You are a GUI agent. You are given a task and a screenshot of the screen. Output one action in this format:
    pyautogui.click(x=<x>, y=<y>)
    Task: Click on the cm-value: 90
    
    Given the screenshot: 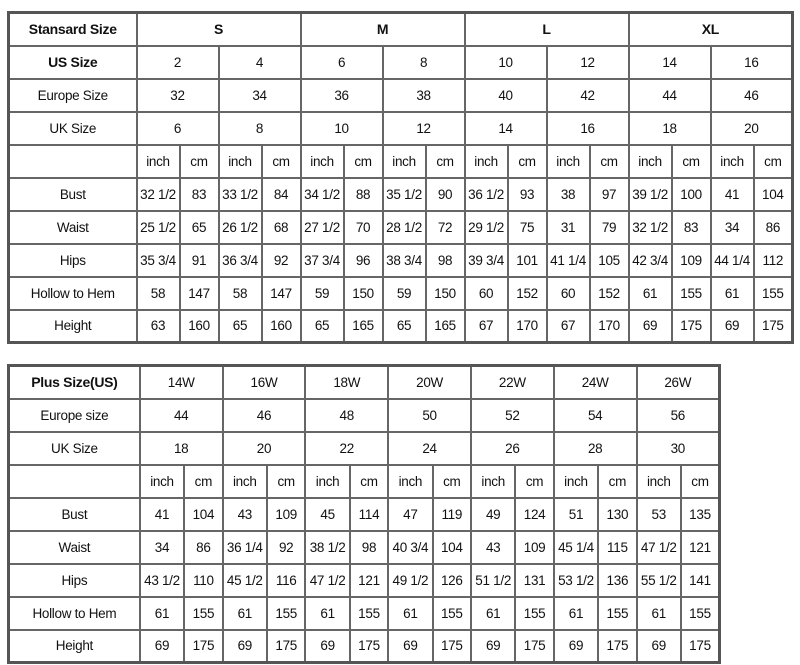 What is the action you would take?
    pyautogui.click(x=445, y=194)
    